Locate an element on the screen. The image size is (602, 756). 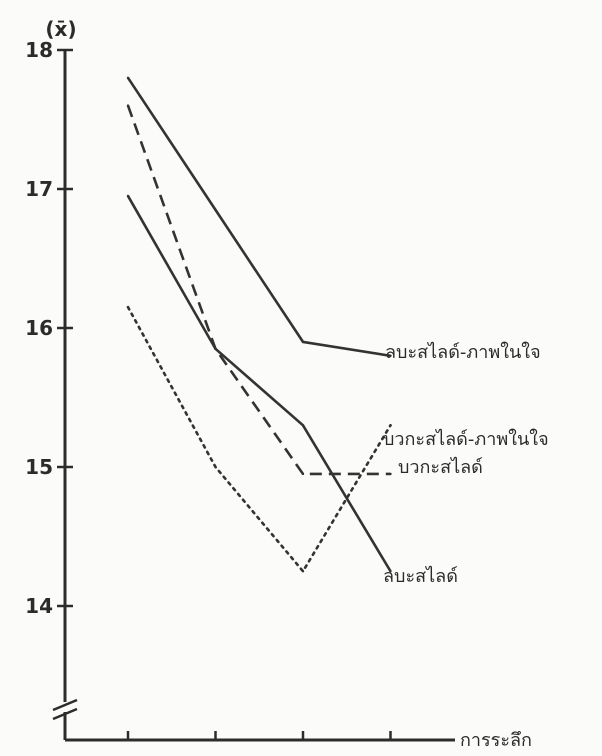
series-label: ลบะสไลด์-ภาพในใจ is located at coordinates (463, 352).